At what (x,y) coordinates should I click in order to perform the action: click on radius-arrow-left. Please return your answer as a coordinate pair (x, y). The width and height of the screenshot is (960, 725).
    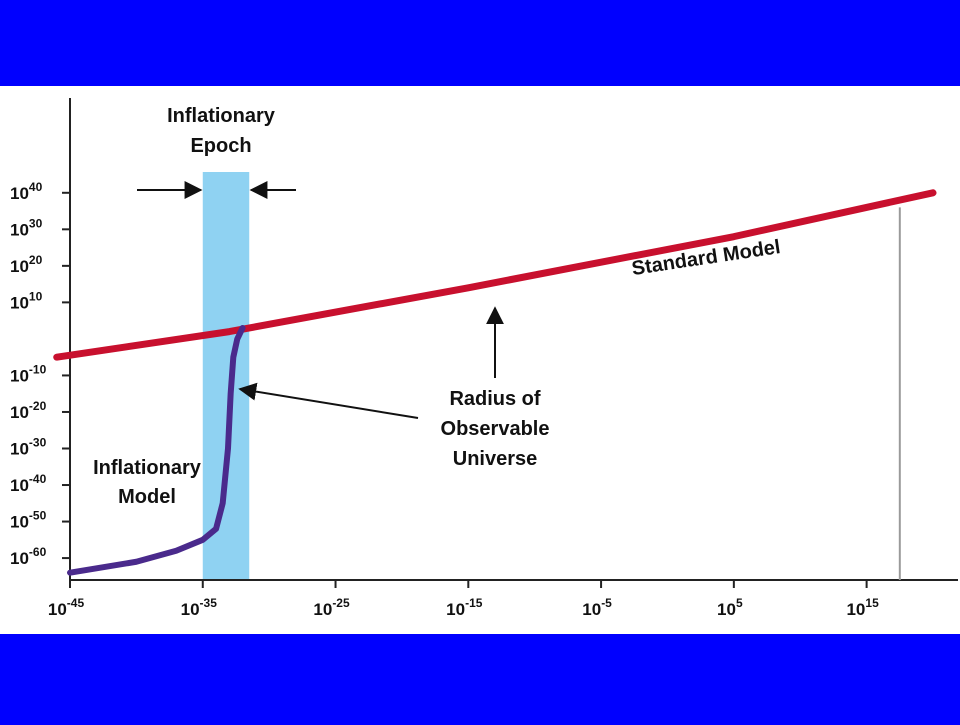
    Looking at the image, I should click on (328, 400).